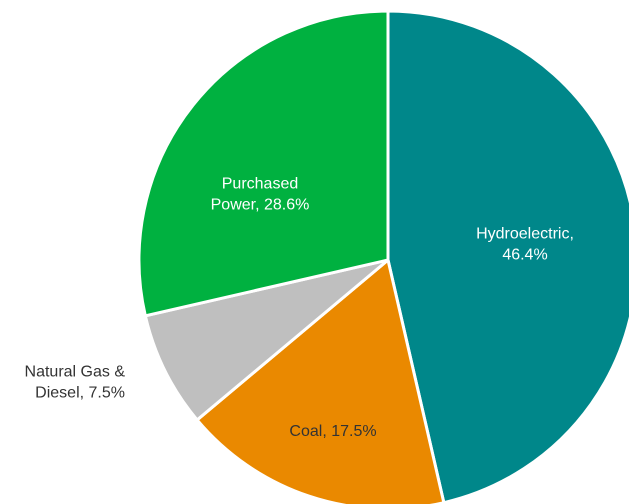 The width and height of the screenshot is (629, 504). Describe the element at coordinates (260, 205) in the screenshot. I see `data-label: Power, 28.6%` at that location.